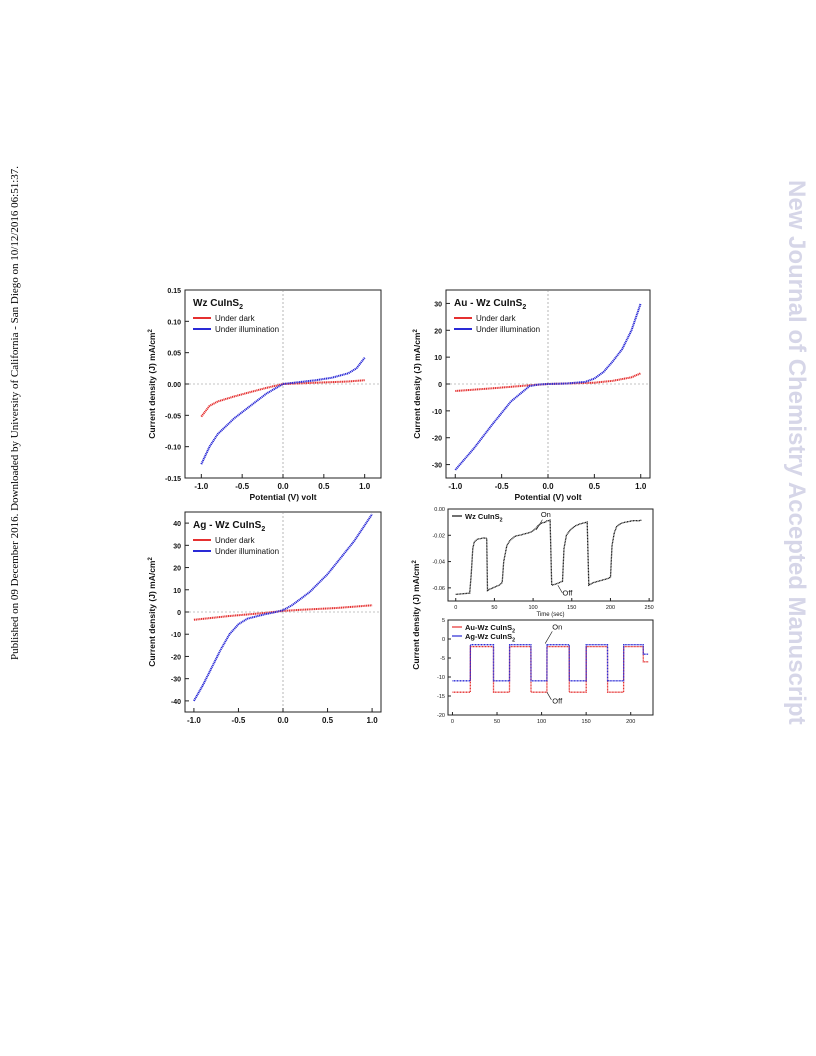 The width and height of the screenshot is (816, 1056). What do you see at coordinates (174, 354) in the screenshot?
I see `y-tick-label: 0.05` at bounding box center [174, 354].